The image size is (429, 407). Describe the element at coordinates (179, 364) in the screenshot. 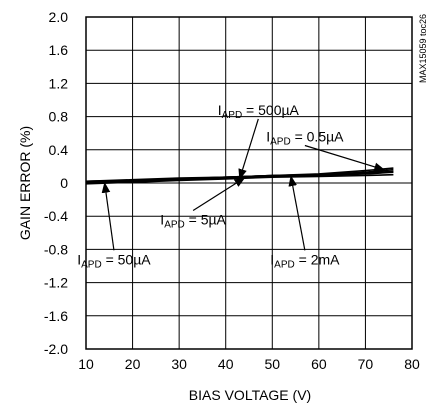

I see `x-tick-label: 30` at that location.